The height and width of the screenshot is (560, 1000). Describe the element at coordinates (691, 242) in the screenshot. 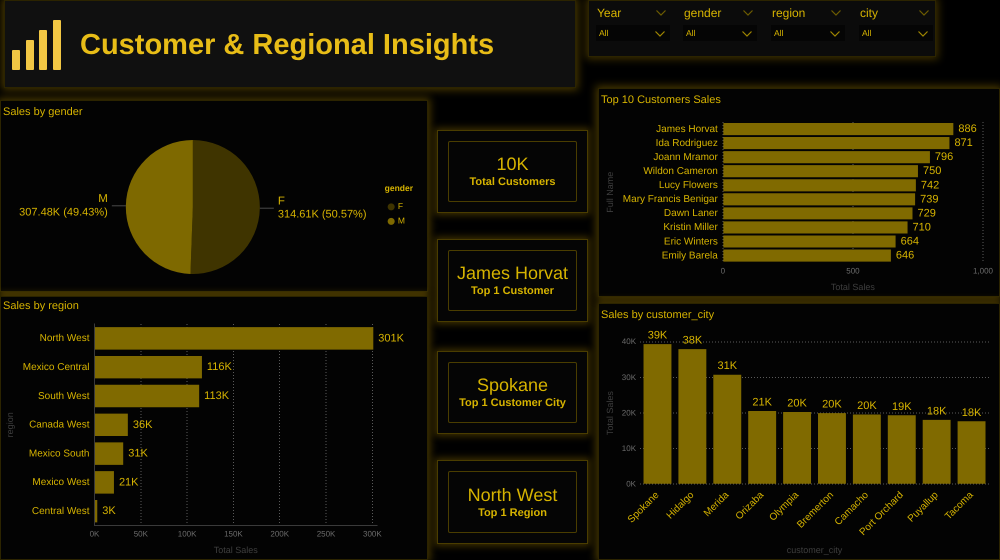

I see `y-tick-label: Eric Winters` at that location.